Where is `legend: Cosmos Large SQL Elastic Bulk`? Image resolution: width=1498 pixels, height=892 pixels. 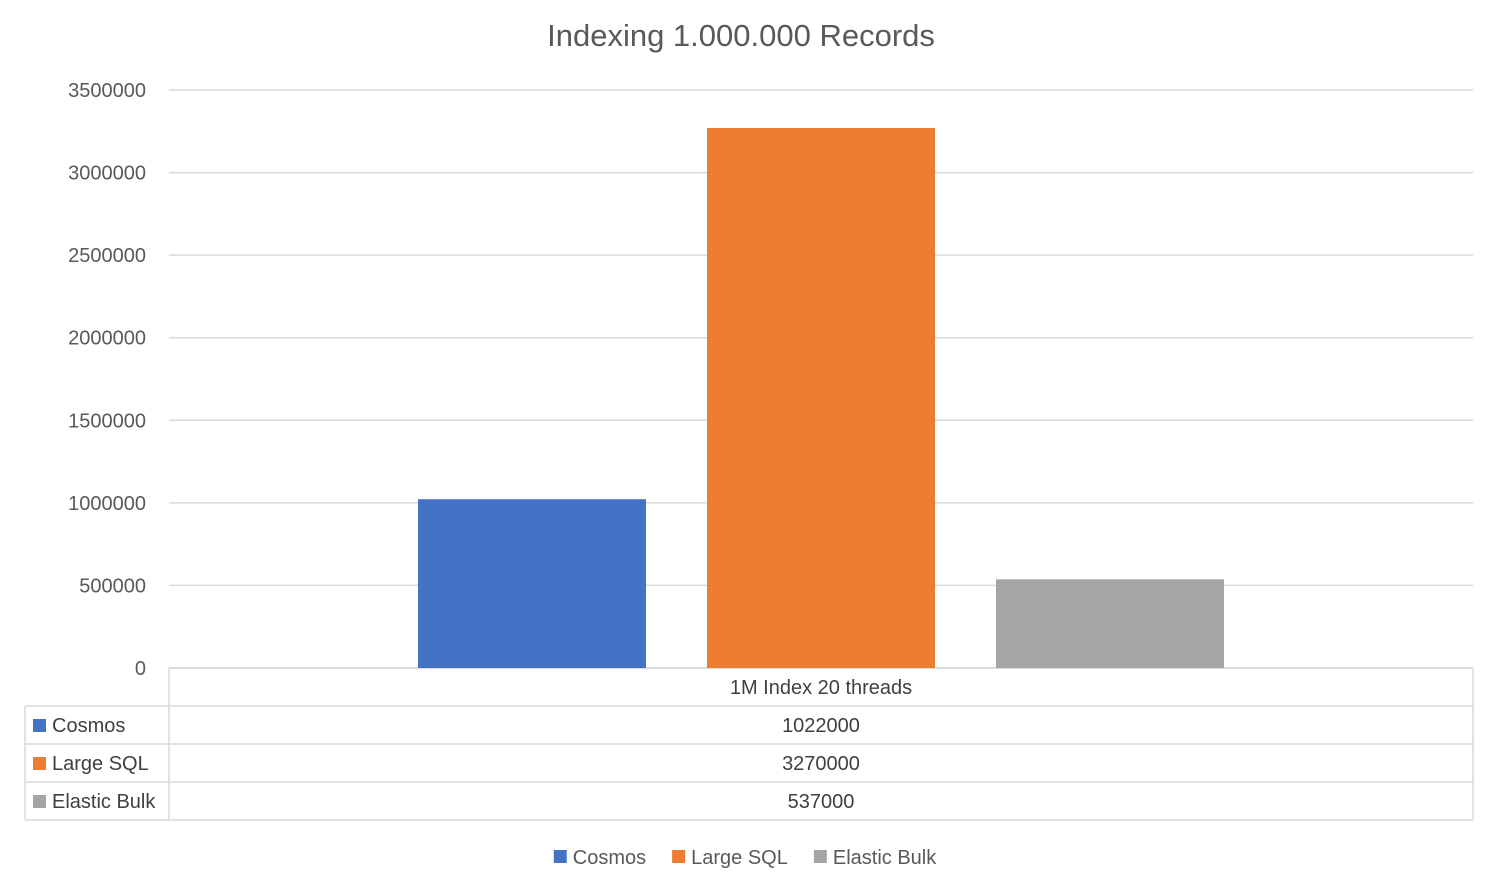 legend: Cosmos Large SQL Elastic Bulk is located at coordinates (745, 858).